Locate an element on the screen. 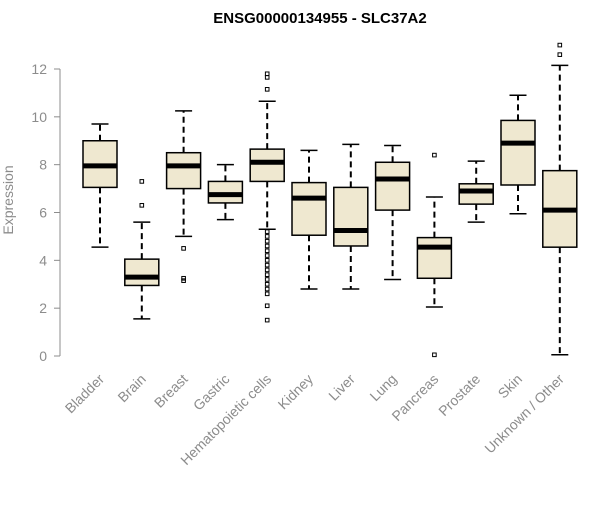 This screenshot has height=505, width=600. y-axis: 0 2 4 6 8 10 12 is located at coordinates (46, 212).